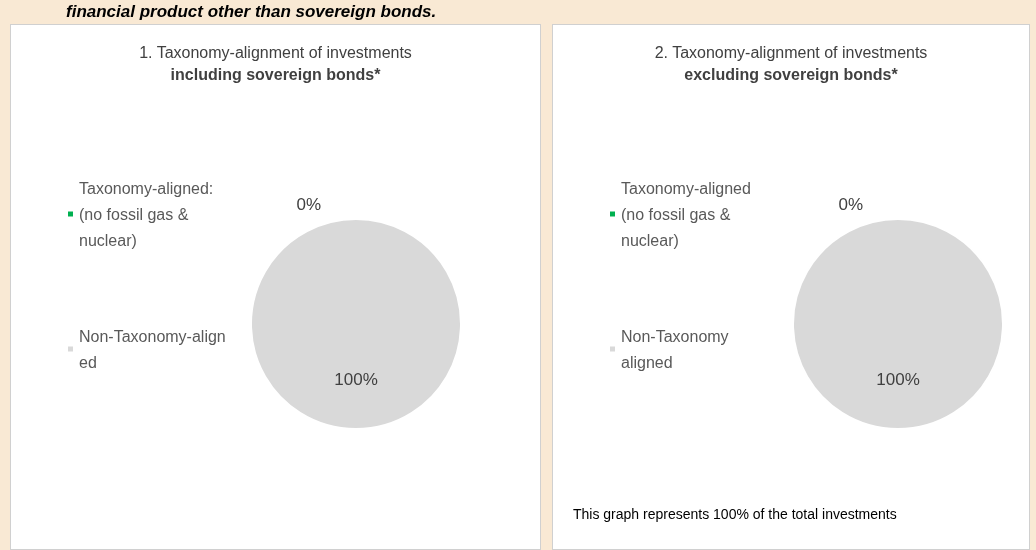 The height and width of the screenshot is (550, 1036). Describe the element at coordinates (677, 349) in the screenshot. I see `legend-label: Non-Taxonomy aligned` at that location.